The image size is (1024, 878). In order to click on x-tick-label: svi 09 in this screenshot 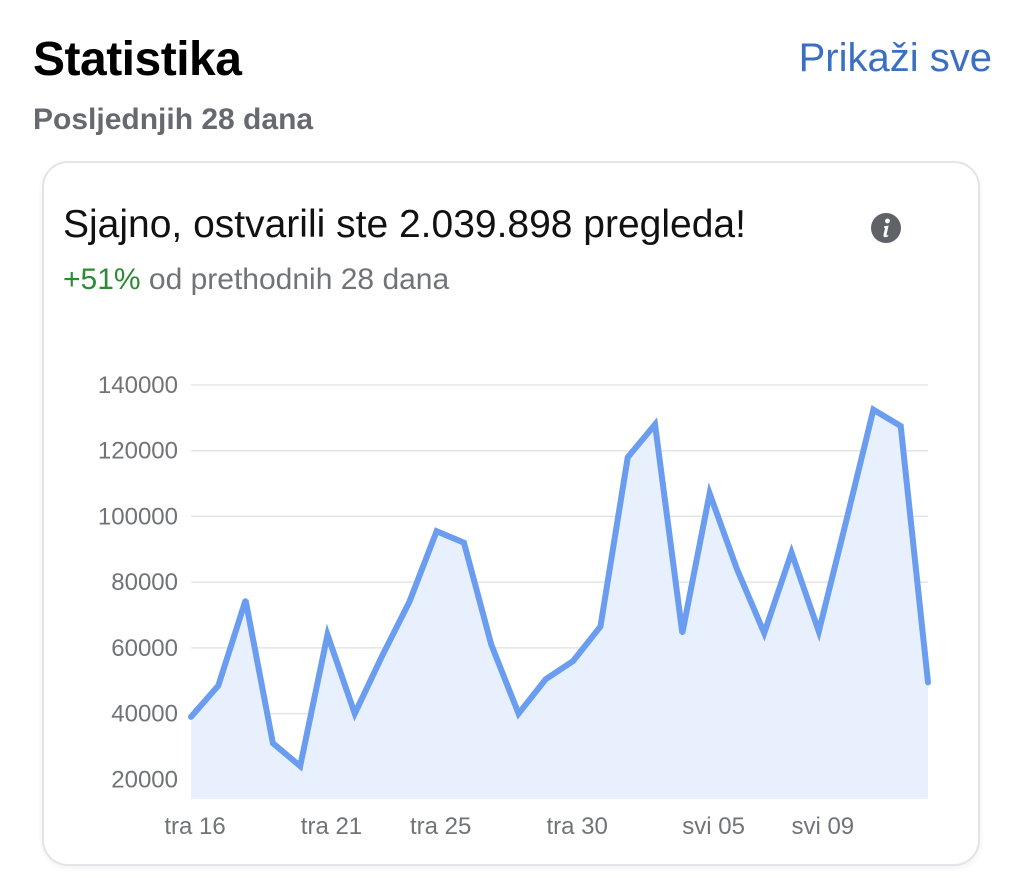, I will do `click(822, 826)`.